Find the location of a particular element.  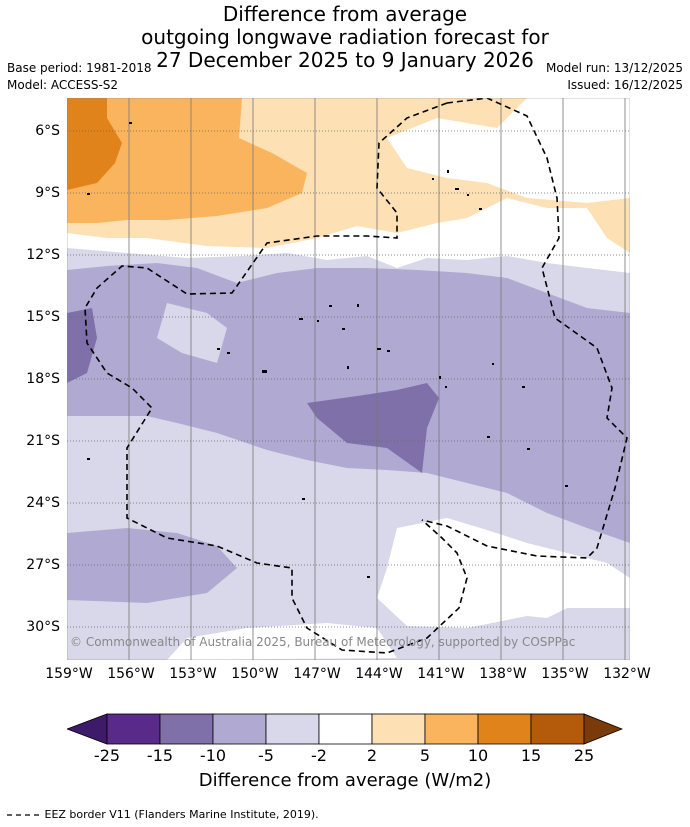

lat-label: 18°S is located at coordinates (43, 379).